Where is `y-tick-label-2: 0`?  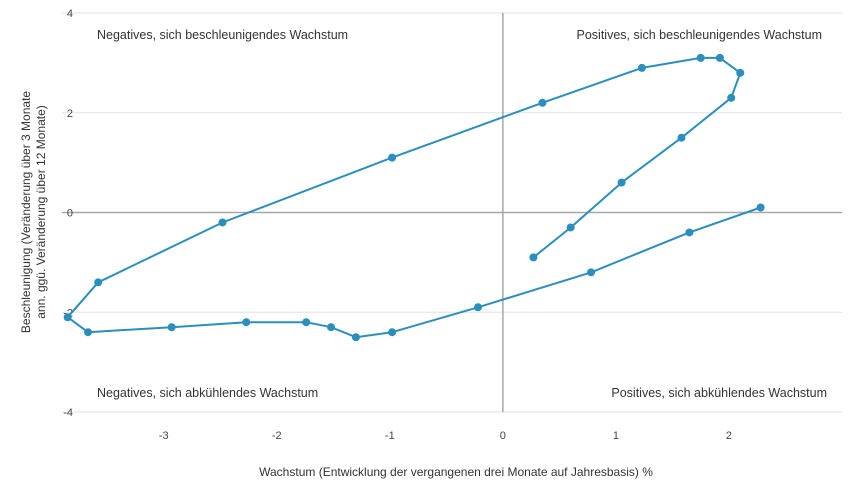 y-tick-label-2: 0 is located at coordinates (70, 214).